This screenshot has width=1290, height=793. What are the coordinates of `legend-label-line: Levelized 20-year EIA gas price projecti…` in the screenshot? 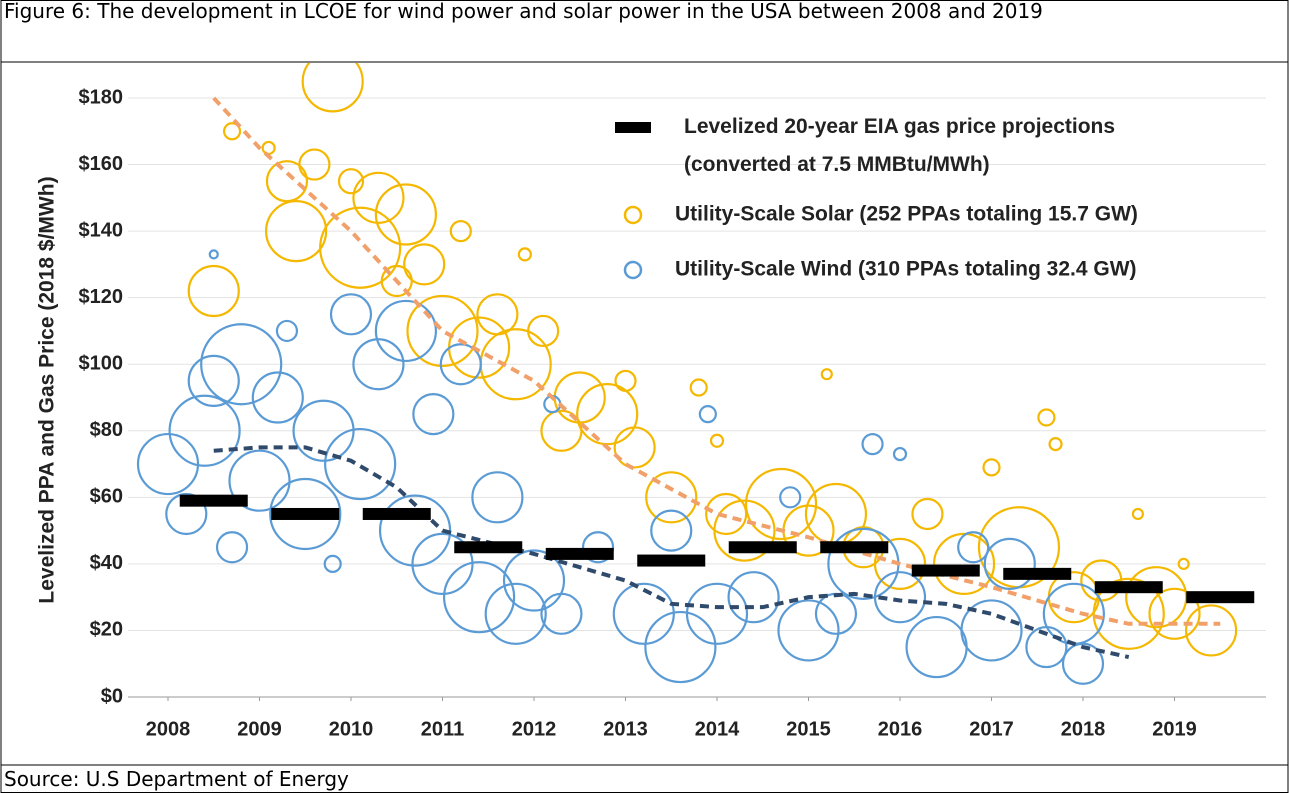 It's located at (899, 126).